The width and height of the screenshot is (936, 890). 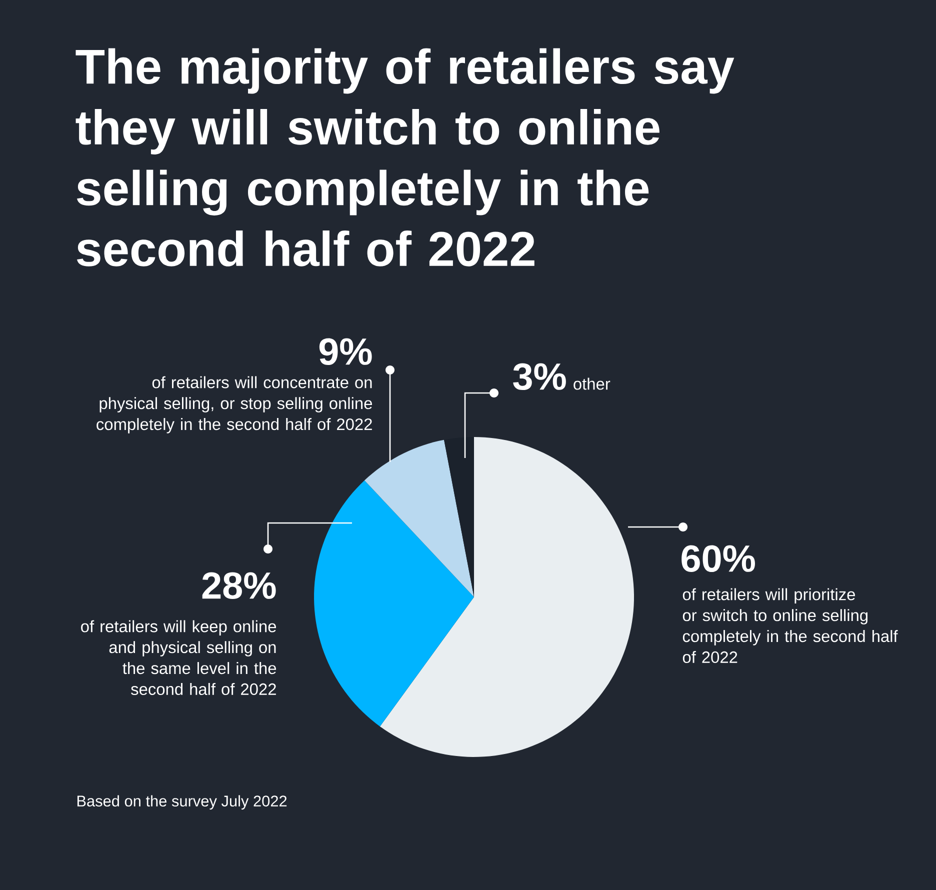 What do you see at coordinates (539, 376) in the screenshot?
I see `data-label: 3%` at bounding box center [539, 376].